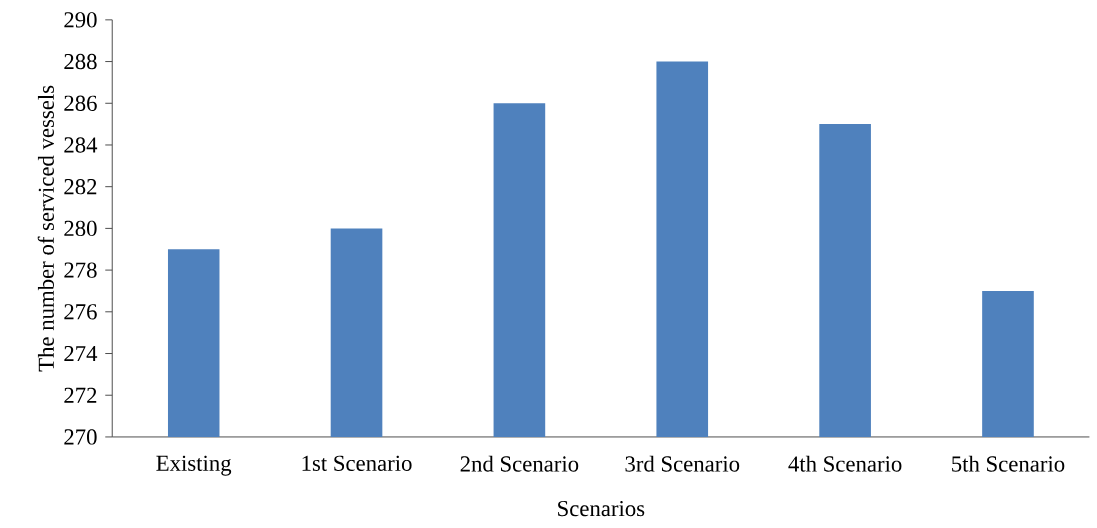 This screenshot has width=1097, height=528. I want to click on y-tick-label: 278, so click(80, 270).